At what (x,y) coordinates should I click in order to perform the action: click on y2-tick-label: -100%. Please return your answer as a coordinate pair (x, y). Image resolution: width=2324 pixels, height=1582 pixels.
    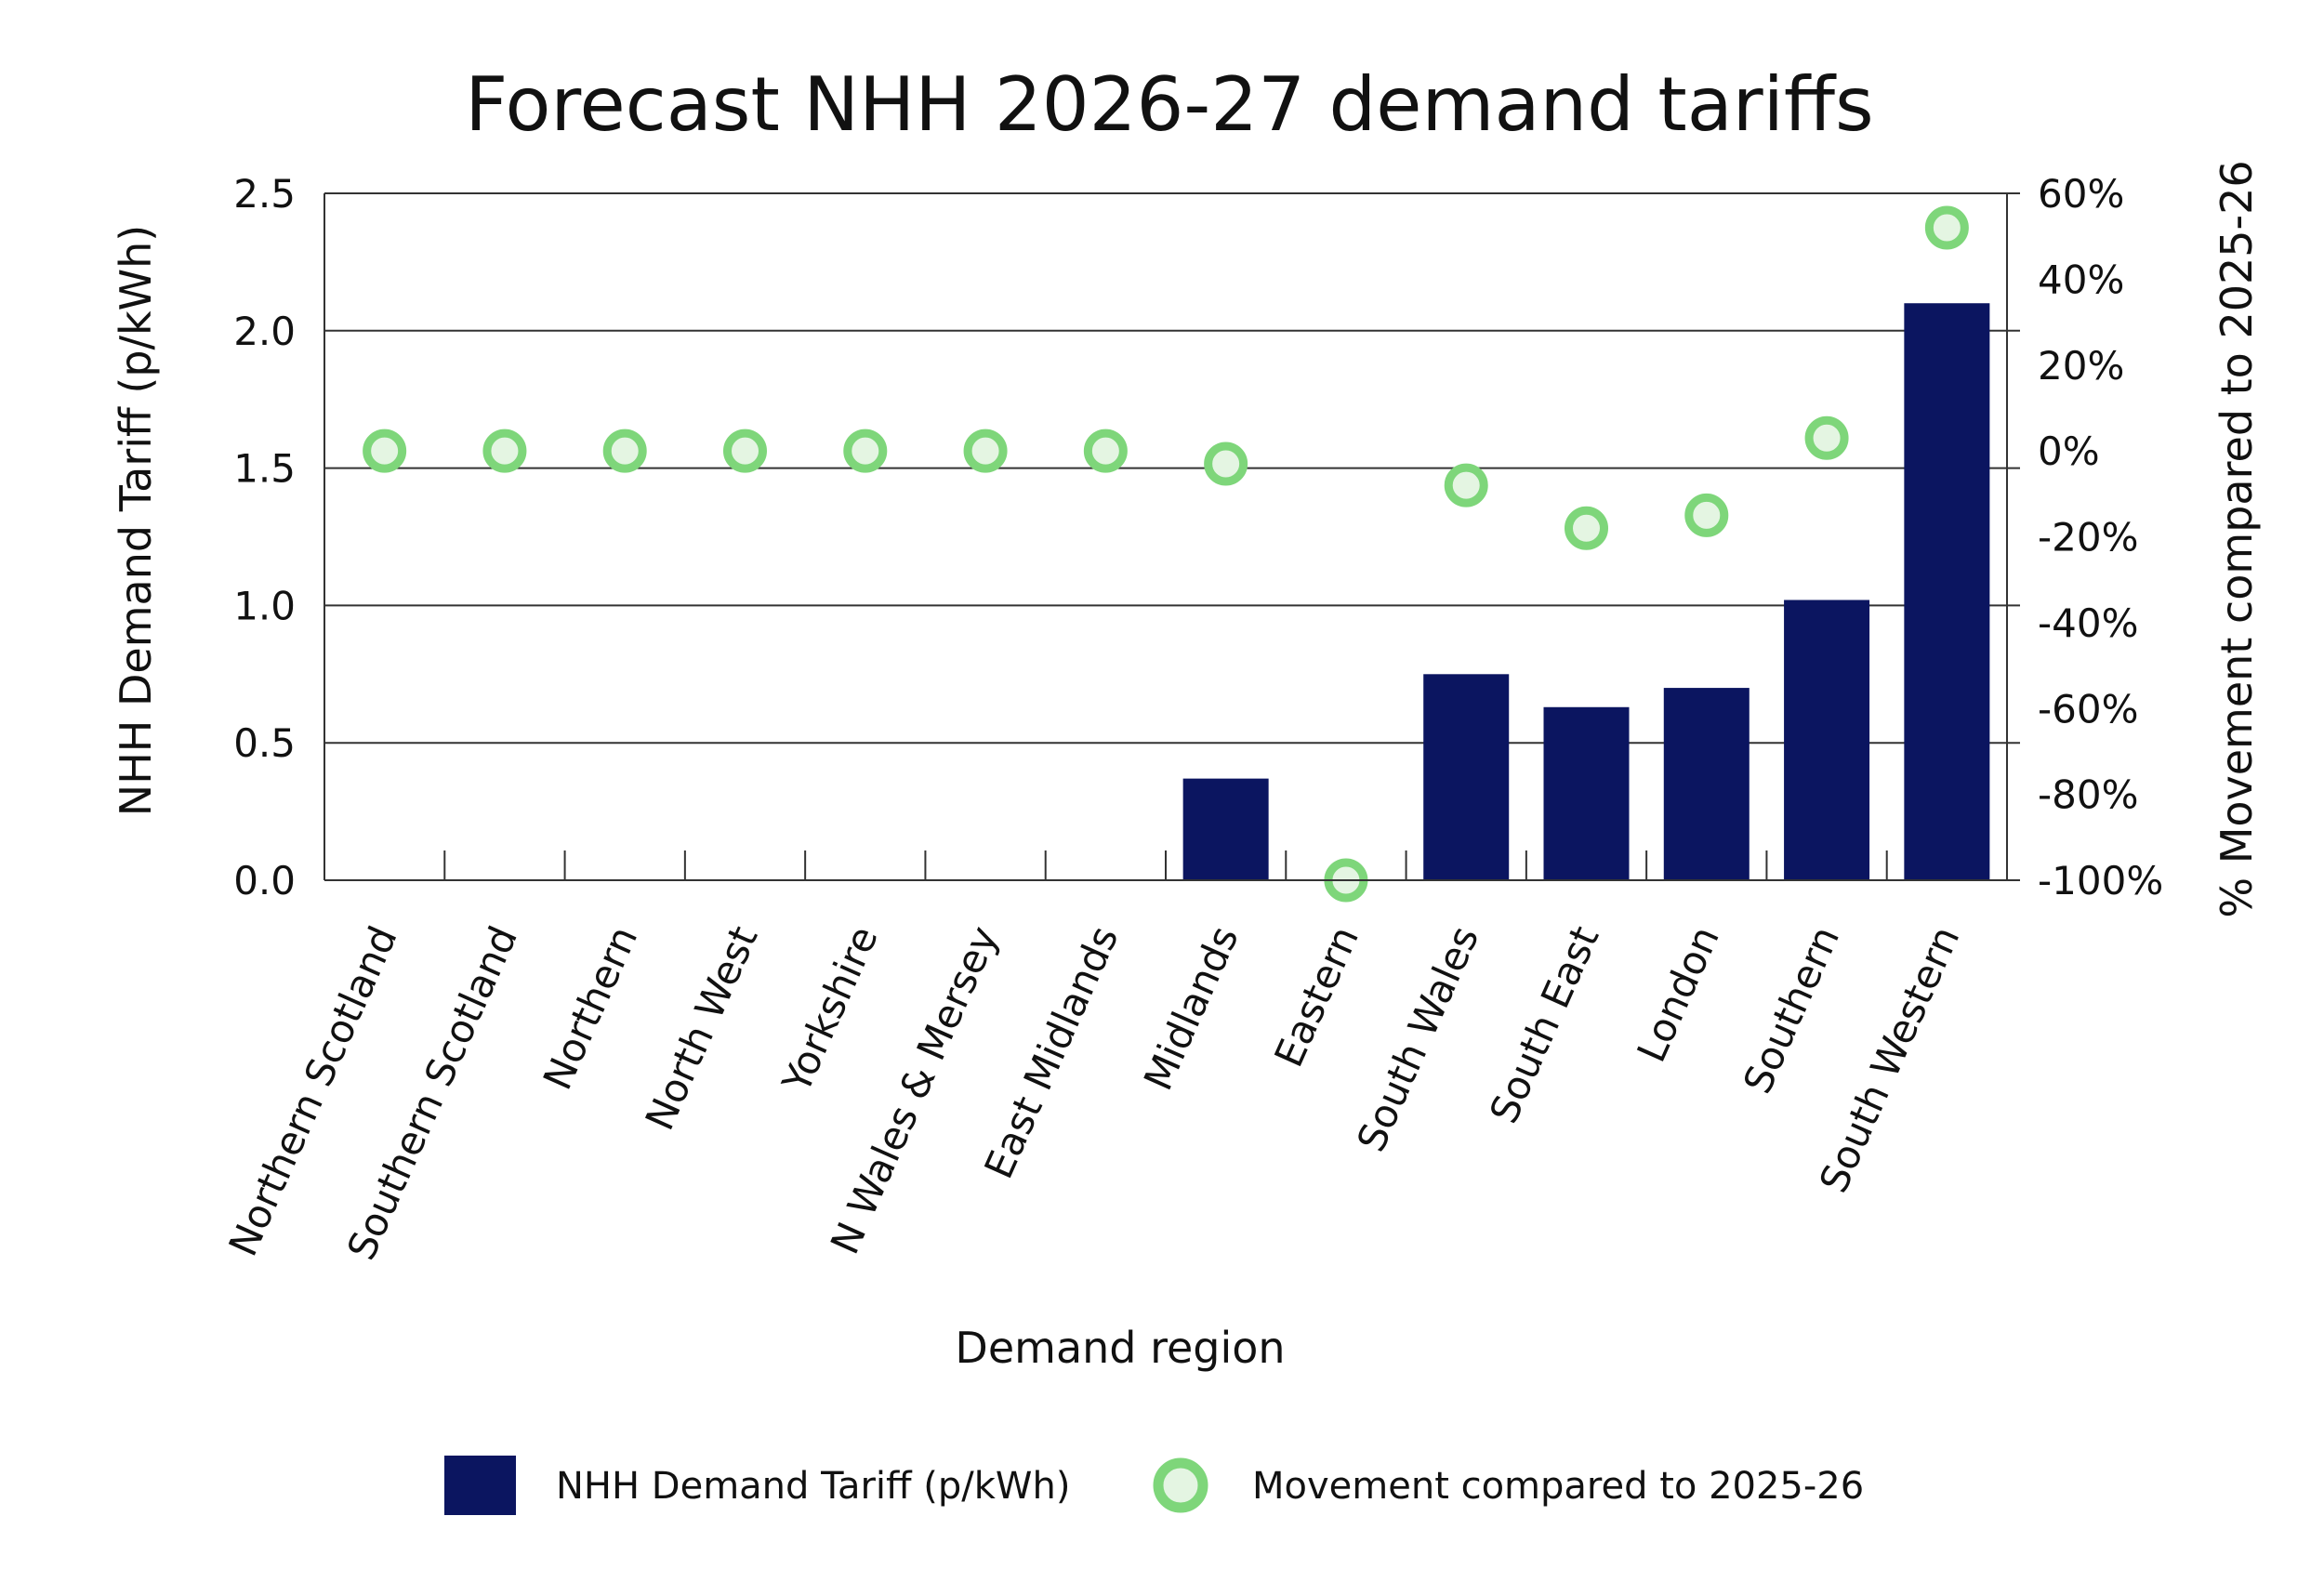
    Looking at the image, I should click on (2100, 881).